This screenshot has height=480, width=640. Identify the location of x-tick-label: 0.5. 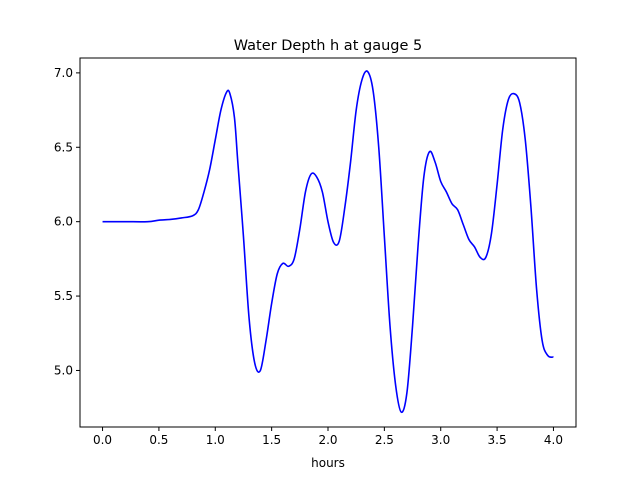
(158, 440).